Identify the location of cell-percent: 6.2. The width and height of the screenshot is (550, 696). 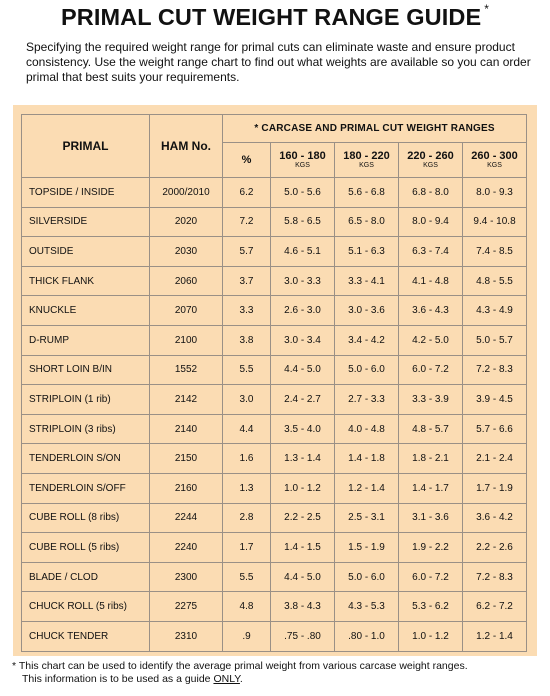
(246, 192).